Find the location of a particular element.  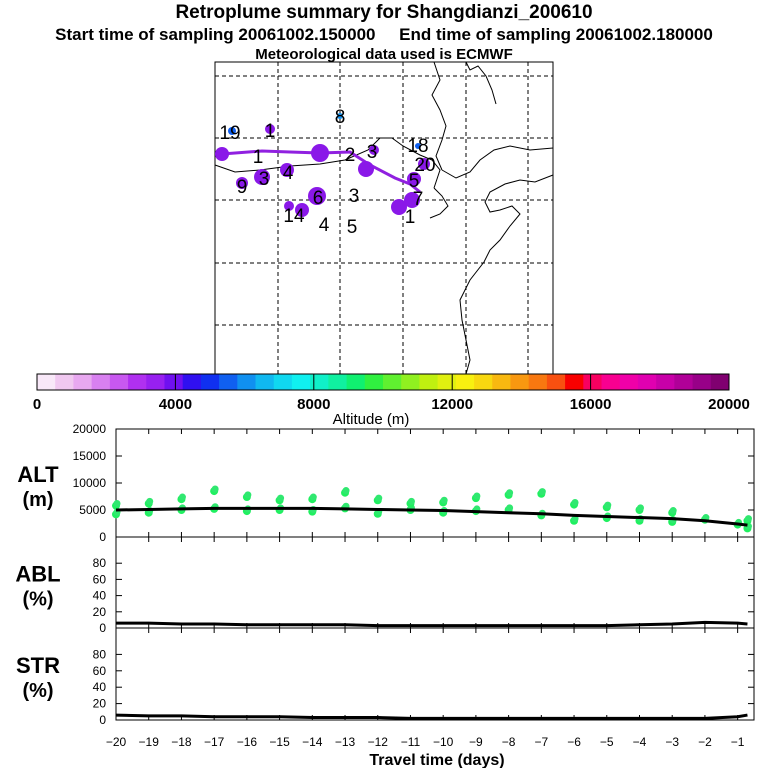

run-label: 7 is located at coordinates (418, 199).